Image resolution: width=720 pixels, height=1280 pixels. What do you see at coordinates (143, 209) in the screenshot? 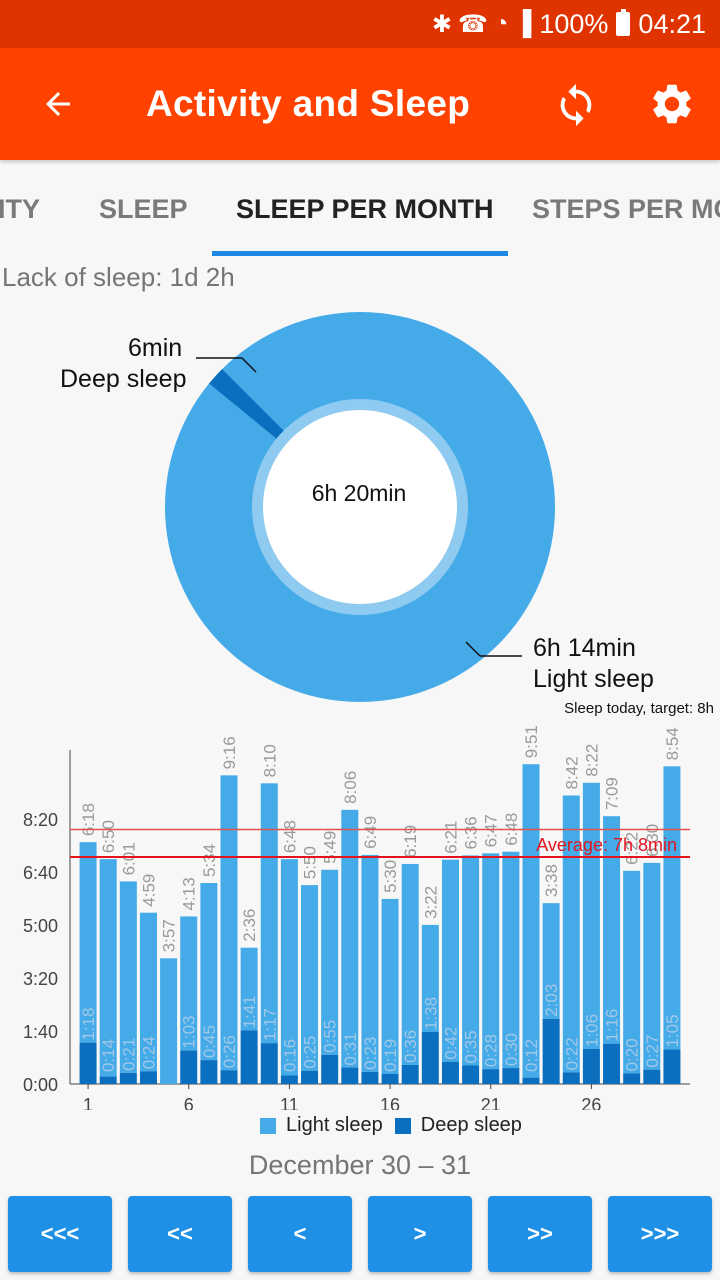
I see `tab-sleep: SLEEP` at bounding box center [143, 209].